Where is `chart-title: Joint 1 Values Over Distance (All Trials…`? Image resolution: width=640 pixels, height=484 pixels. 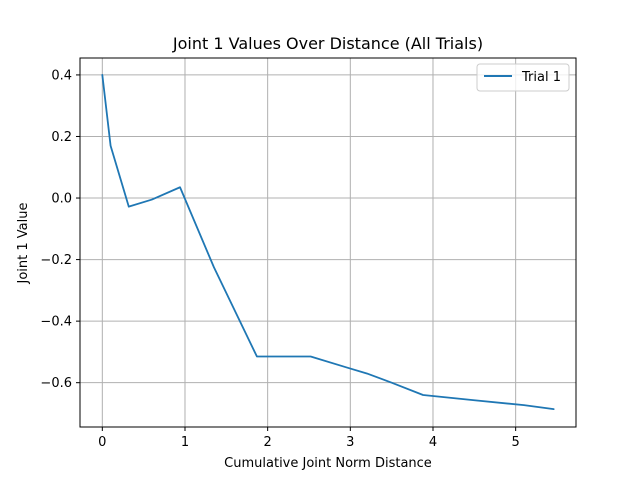
chart-title: Joint 1 Values Over Distance (All Trials… is located at coordinates (327, 43).